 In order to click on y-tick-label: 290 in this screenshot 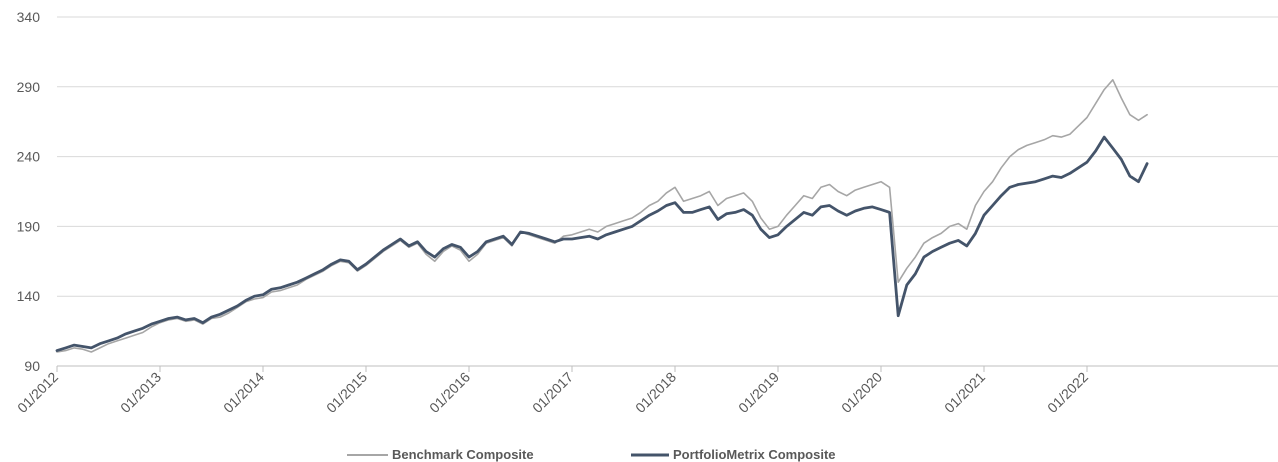, I will do `click(29, 87)`.